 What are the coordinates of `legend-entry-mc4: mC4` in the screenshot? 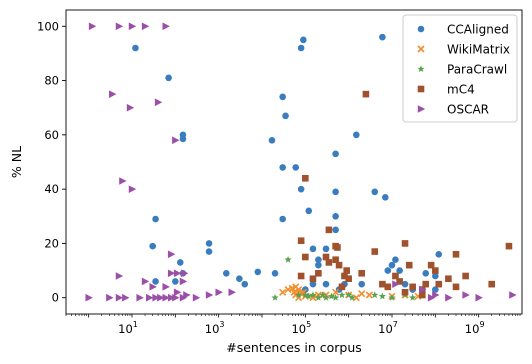 It's located at (446, 90).